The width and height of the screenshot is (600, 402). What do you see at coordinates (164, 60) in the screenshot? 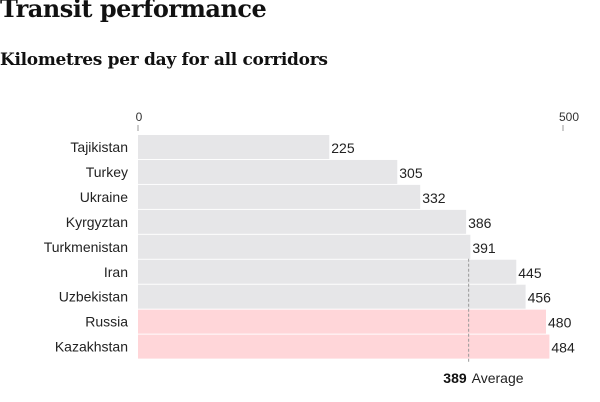
I see `chart-subtitle: Kilometres per day for all corridors` at bounding box center [164, 60].